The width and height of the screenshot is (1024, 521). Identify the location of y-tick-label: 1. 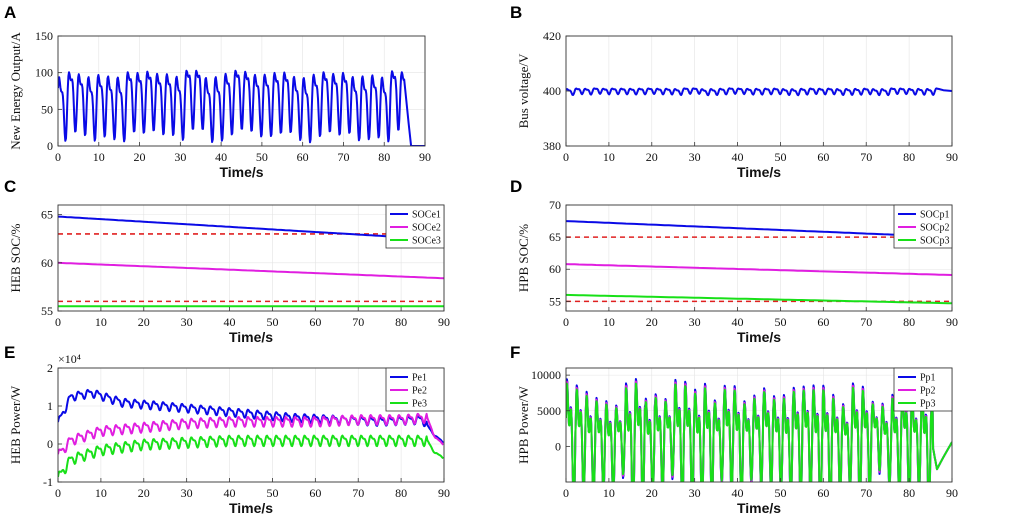
(50, 406).